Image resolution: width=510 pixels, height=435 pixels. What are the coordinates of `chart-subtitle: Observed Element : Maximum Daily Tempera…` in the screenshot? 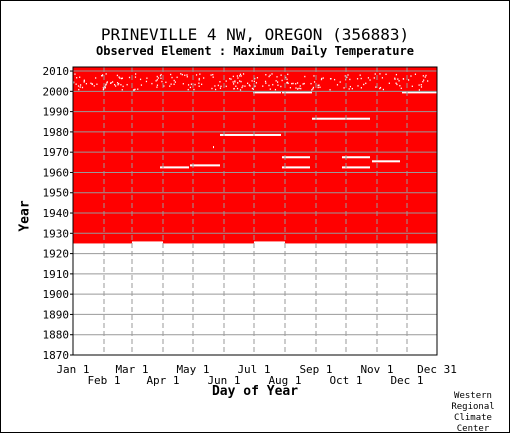 It's located at (255, 51).